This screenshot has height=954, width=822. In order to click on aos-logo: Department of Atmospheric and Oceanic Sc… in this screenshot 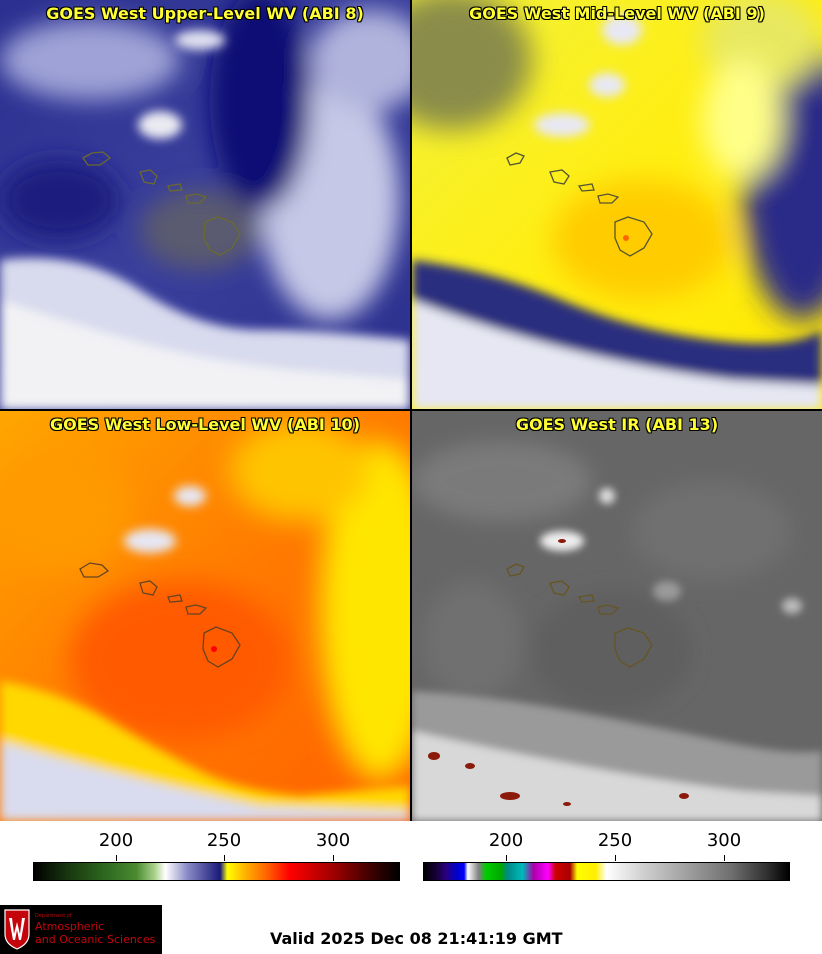, I will do `click(81, 929)`.